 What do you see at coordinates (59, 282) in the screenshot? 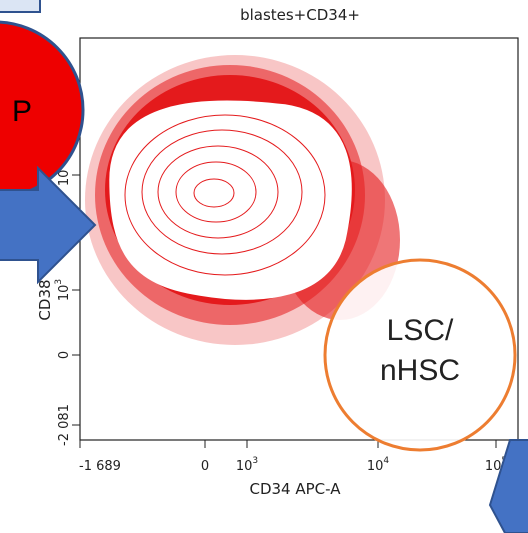
I see `y-tick-label-exp: 3` at bounding box center [59, 282].